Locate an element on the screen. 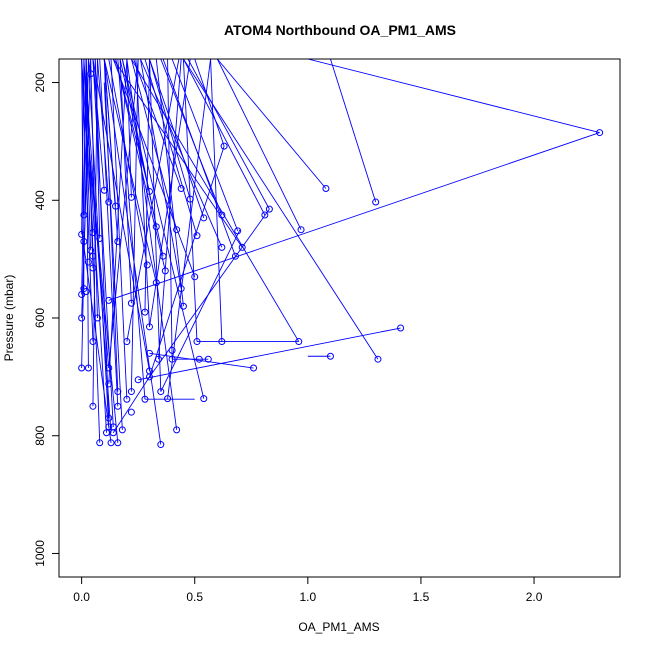 The image size is (650, 650). y-axis-label: Pressure (mbar) is located at coordinates (9, 318).